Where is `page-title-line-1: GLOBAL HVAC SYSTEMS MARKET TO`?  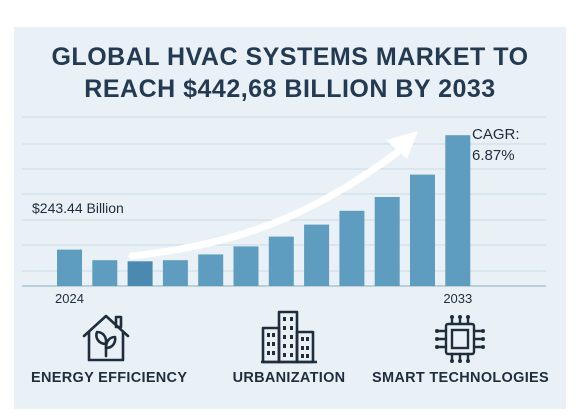 page-title-line-1: GLOBAL HVAC SYSTEMS MARKET TO is located at coordinates (290, 57).